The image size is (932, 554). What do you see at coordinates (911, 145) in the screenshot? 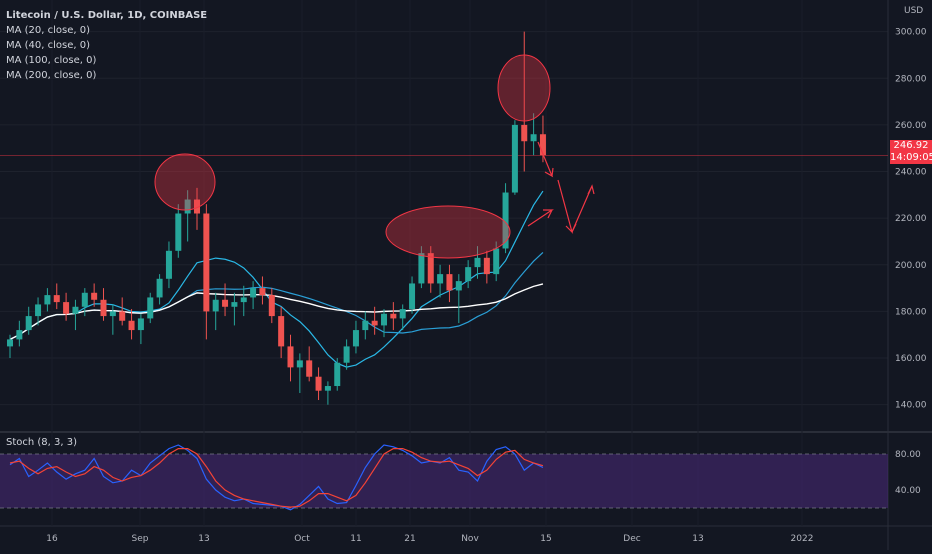
I see `last-price: 246.92` at bounding box center [911, 145].